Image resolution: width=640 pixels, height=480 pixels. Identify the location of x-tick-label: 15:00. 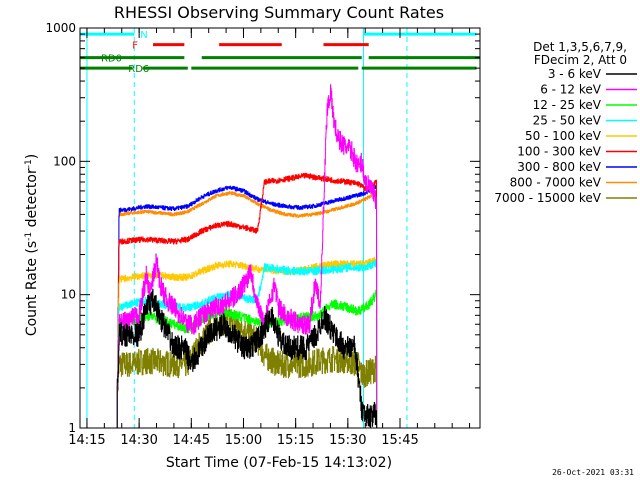
(243, 440).